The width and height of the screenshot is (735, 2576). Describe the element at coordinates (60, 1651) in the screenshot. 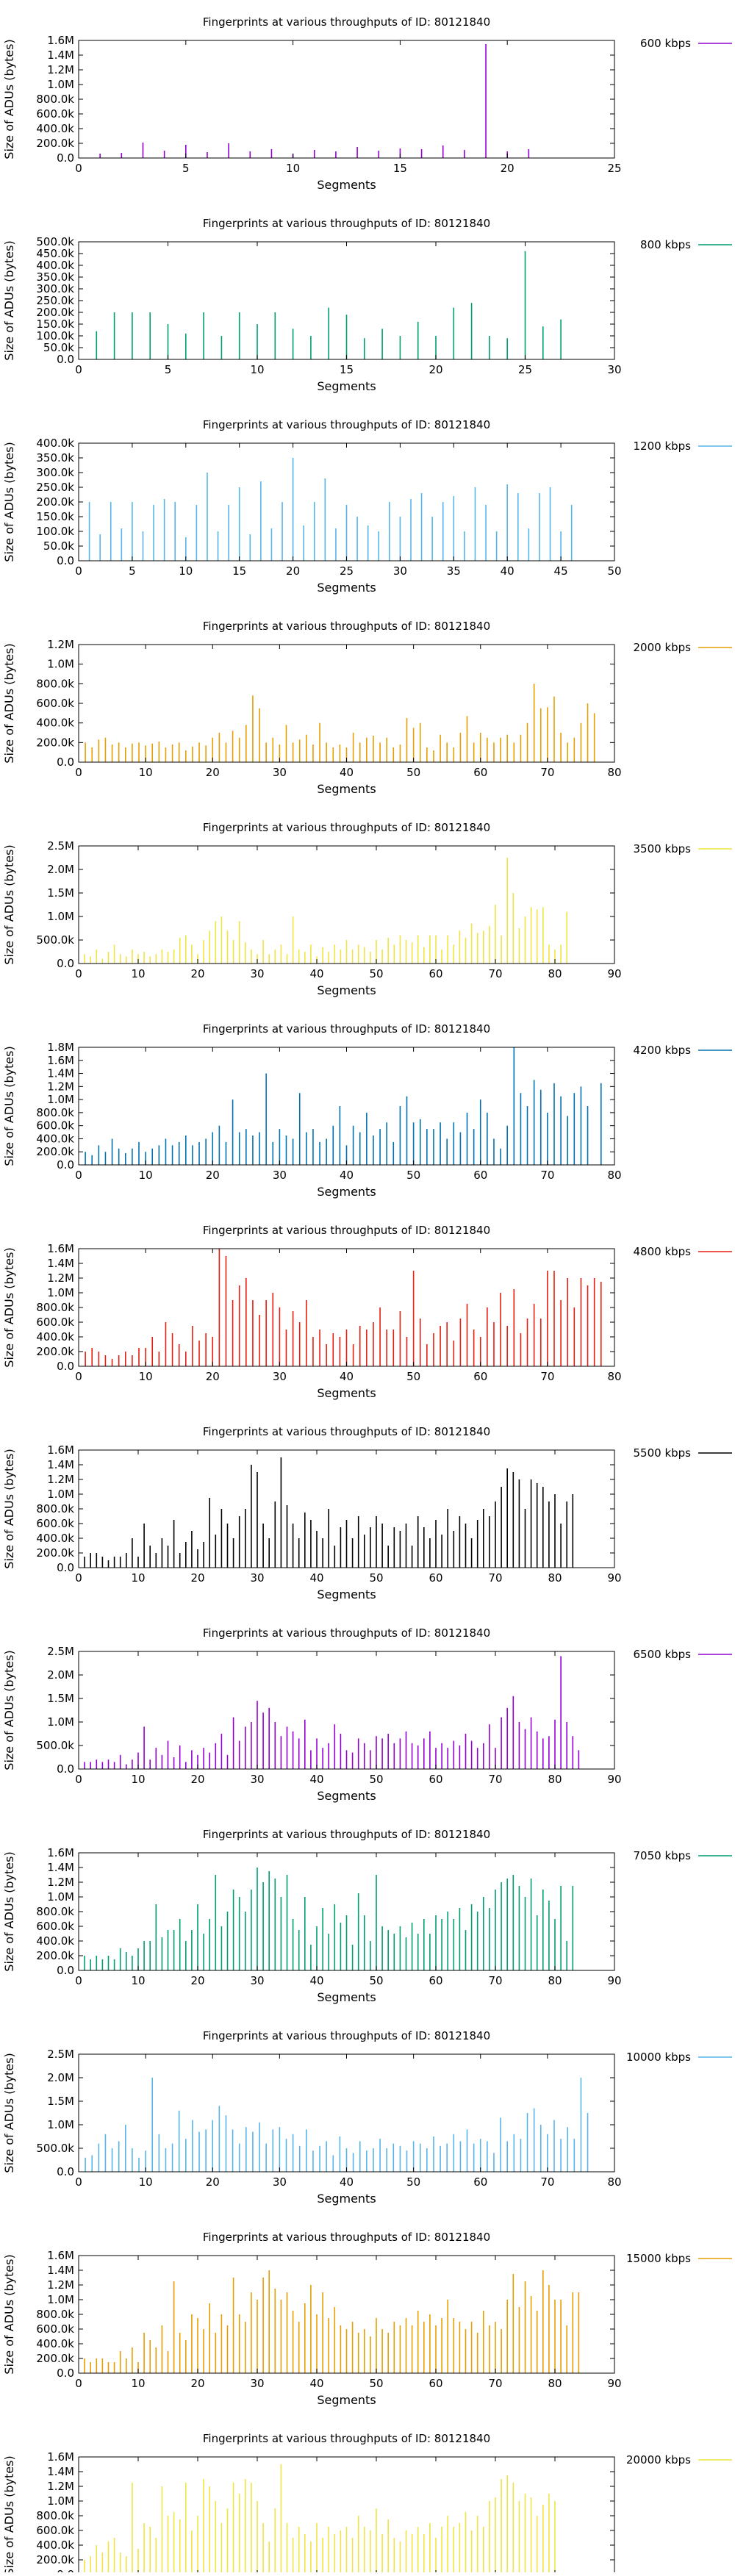

I see `y-tick-label: 2.5M` at that location.